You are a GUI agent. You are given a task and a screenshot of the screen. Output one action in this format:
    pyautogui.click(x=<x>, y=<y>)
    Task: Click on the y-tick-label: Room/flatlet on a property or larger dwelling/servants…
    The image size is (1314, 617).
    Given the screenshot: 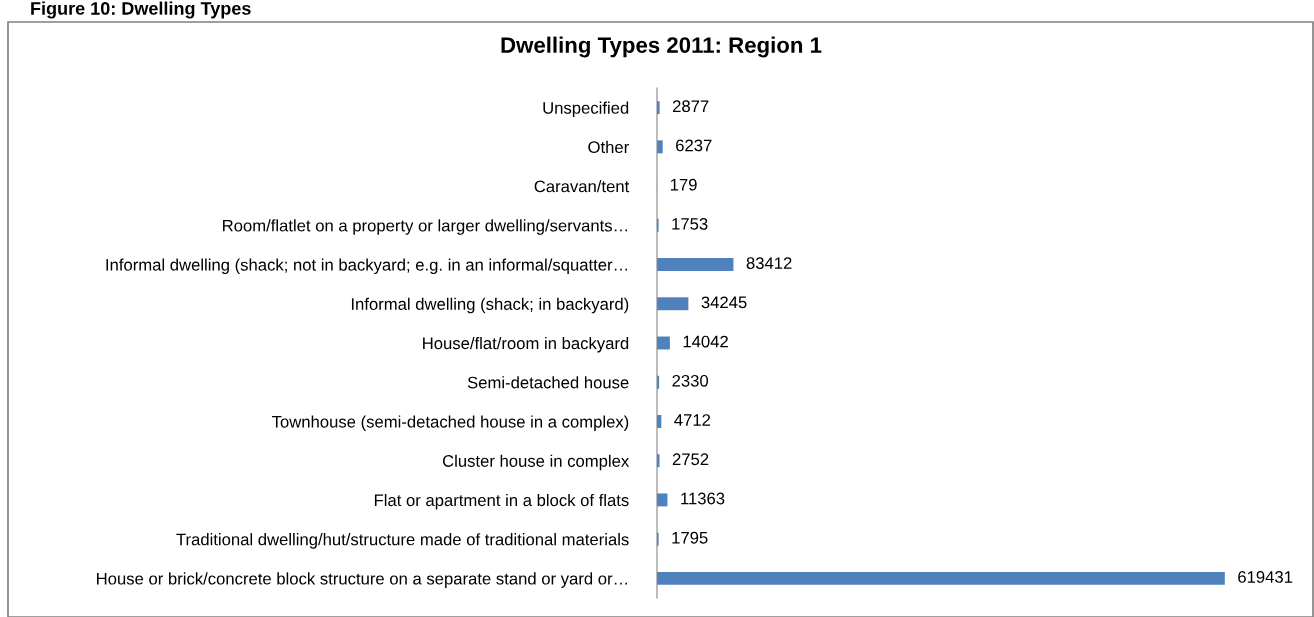 What is the action you would take?
    pyautogui.click(x=425, y=227)
    